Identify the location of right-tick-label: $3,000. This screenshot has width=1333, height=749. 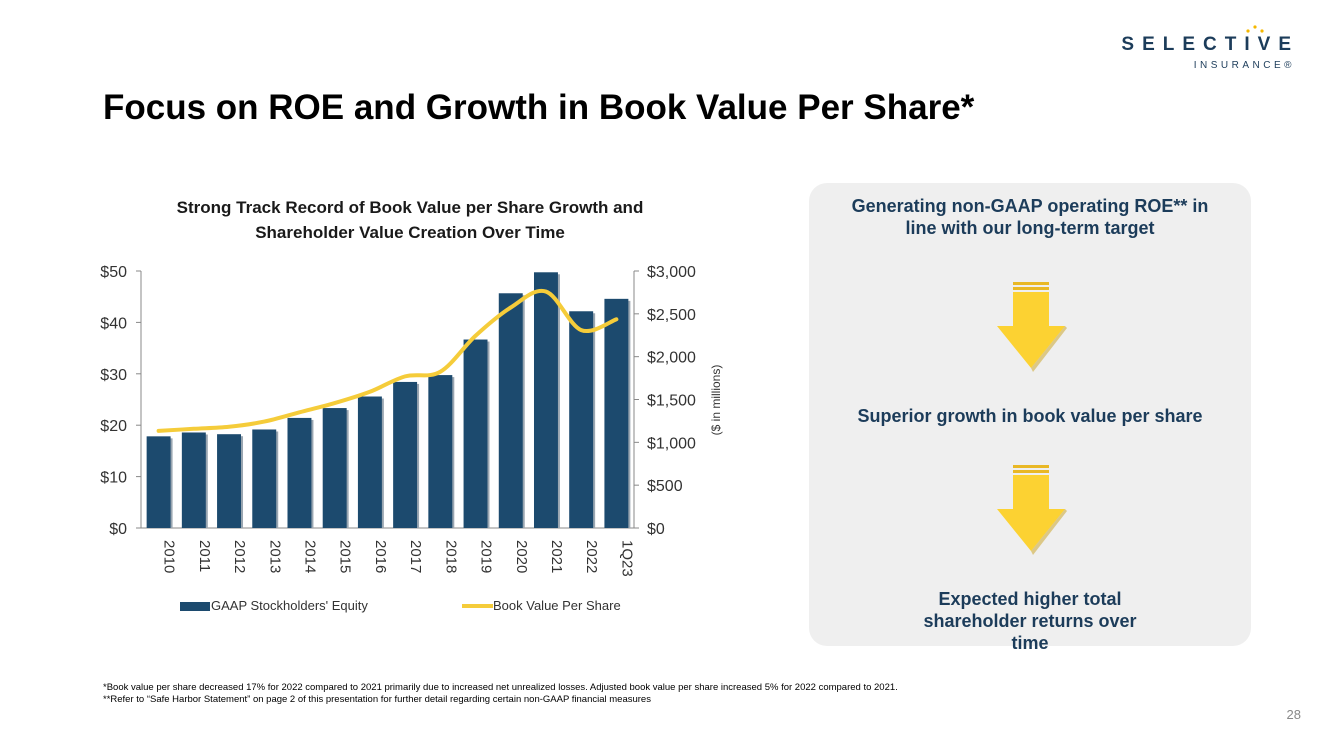
(671, 272).